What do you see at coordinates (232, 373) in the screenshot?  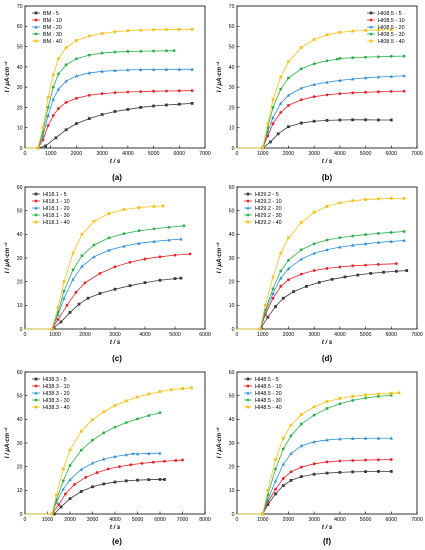 I see `y-tick-label: 60` at bounding box center [232, 373].